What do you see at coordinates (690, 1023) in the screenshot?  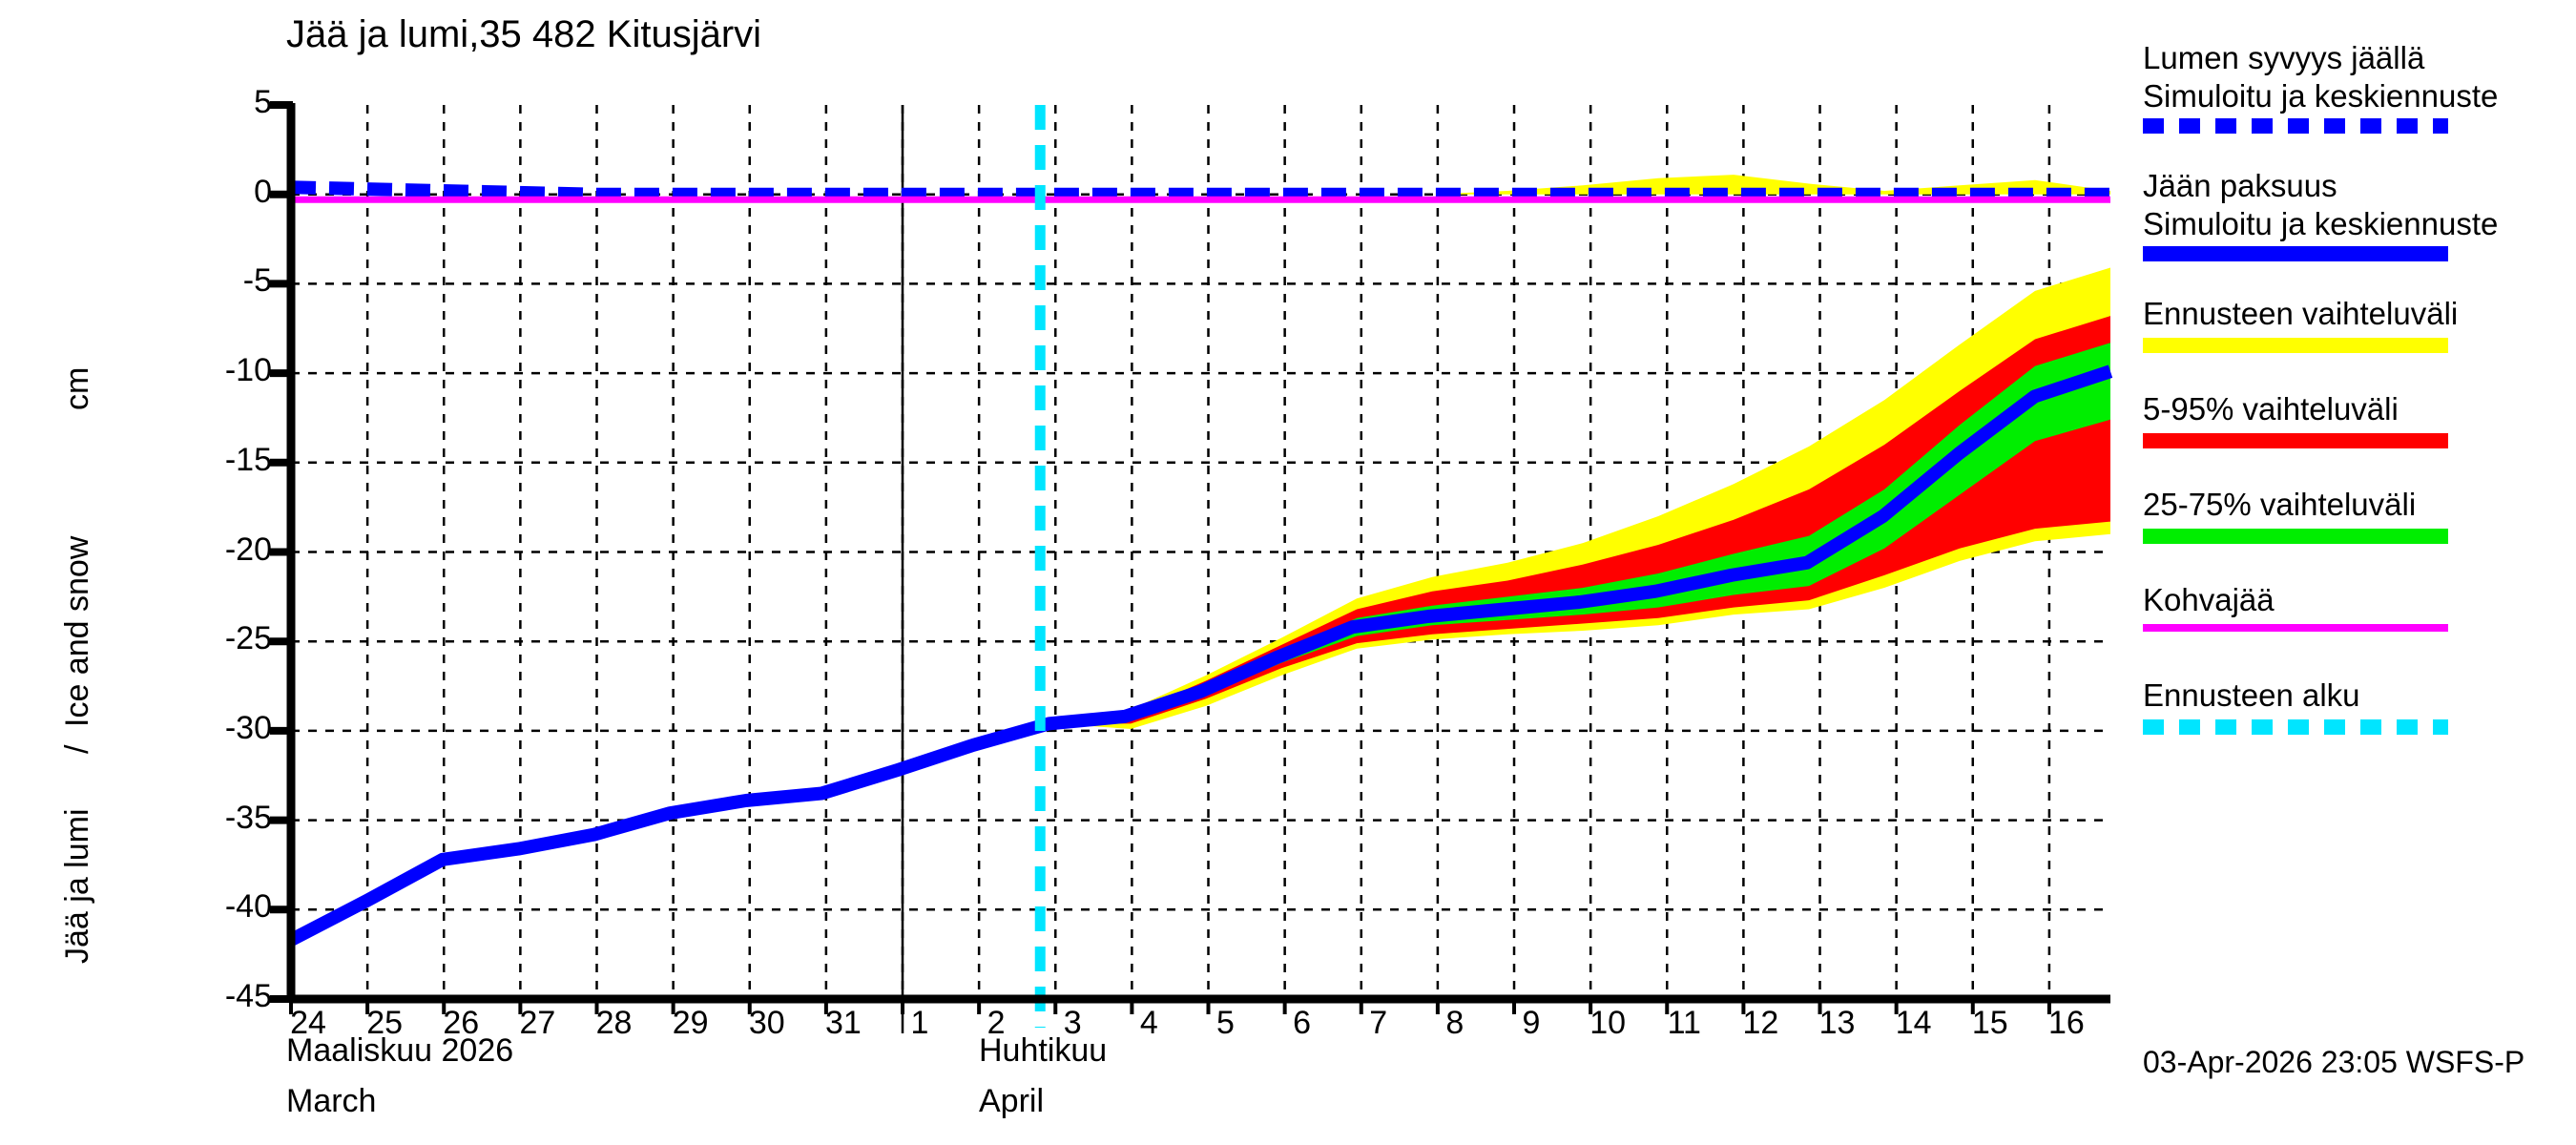 I see `x-tick-label: 29` at bounding box center [690, 1023].